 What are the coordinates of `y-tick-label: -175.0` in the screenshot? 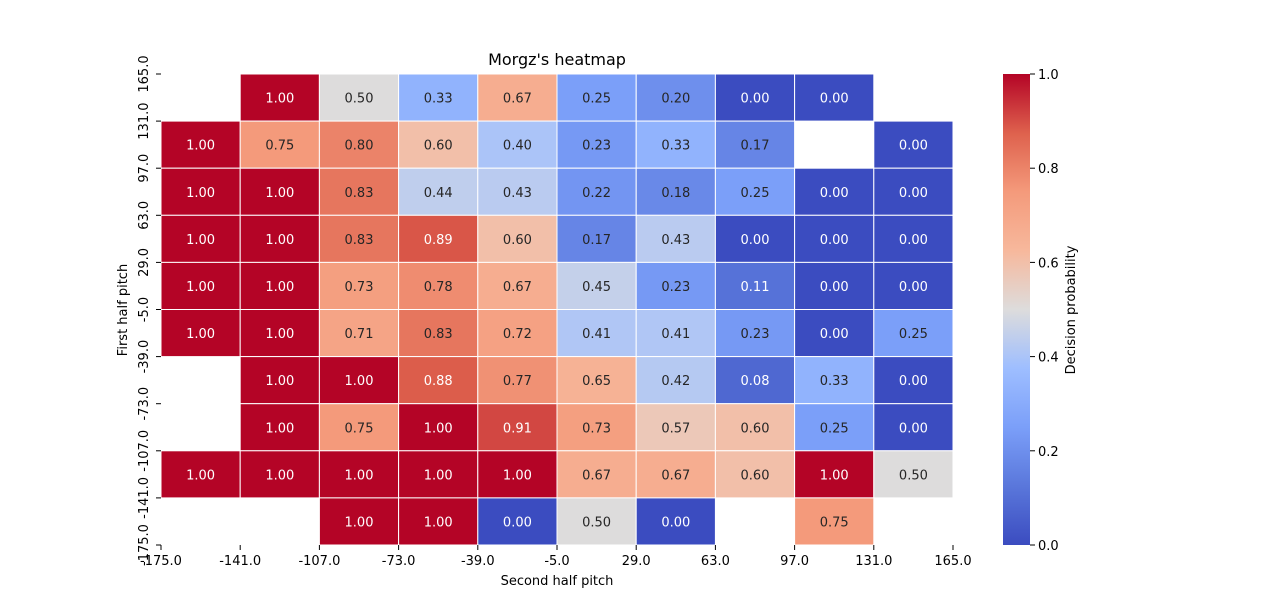 It's located at (144, 545).